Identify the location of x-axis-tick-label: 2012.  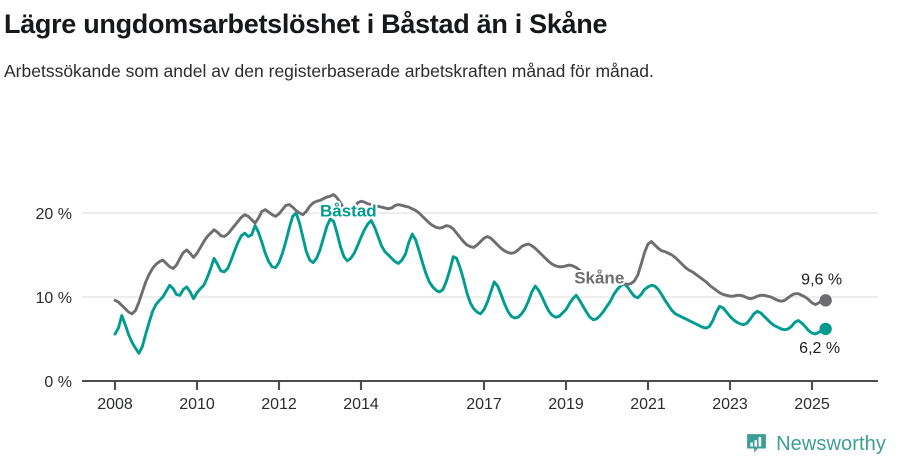
(279, 404).